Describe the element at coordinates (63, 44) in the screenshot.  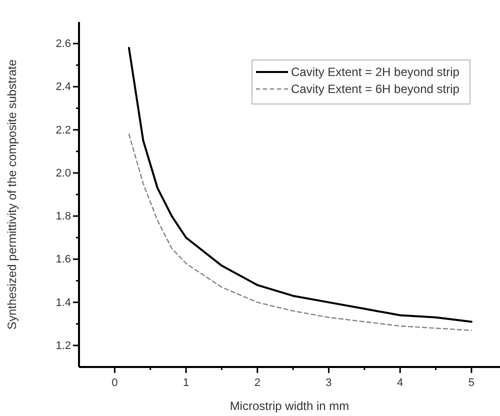
I see `y-tick-label: 2.6` at that location.